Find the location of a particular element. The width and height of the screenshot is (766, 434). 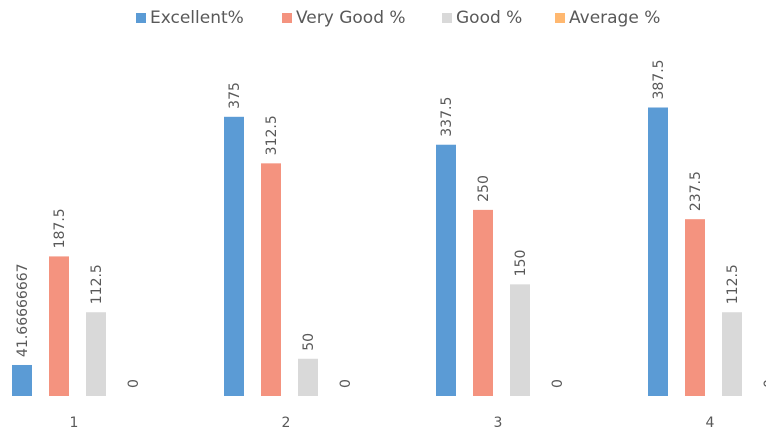

data-label-4-2: 0 is located at coordinates (346, 383).